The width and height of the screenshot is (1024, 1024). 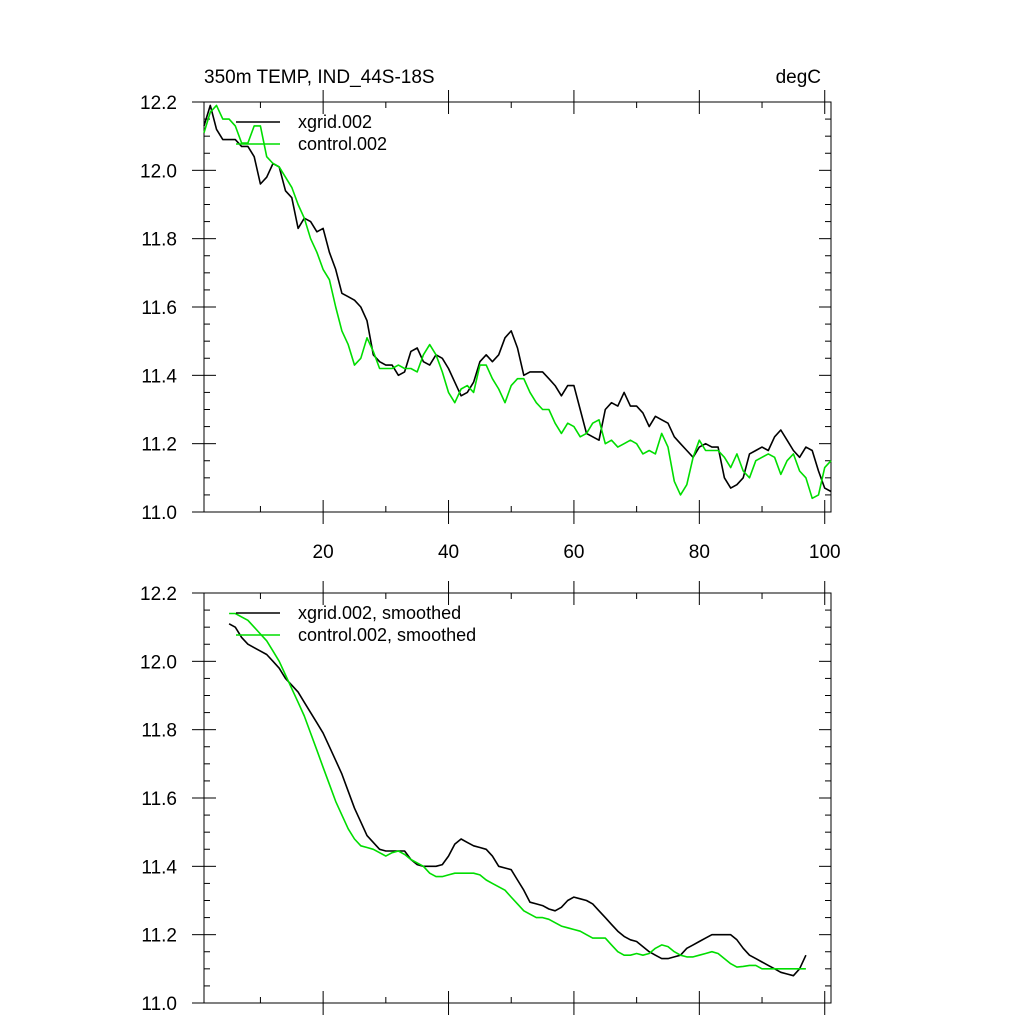 I want to click on x-tick-label: 100, so click(x=825, y=552).